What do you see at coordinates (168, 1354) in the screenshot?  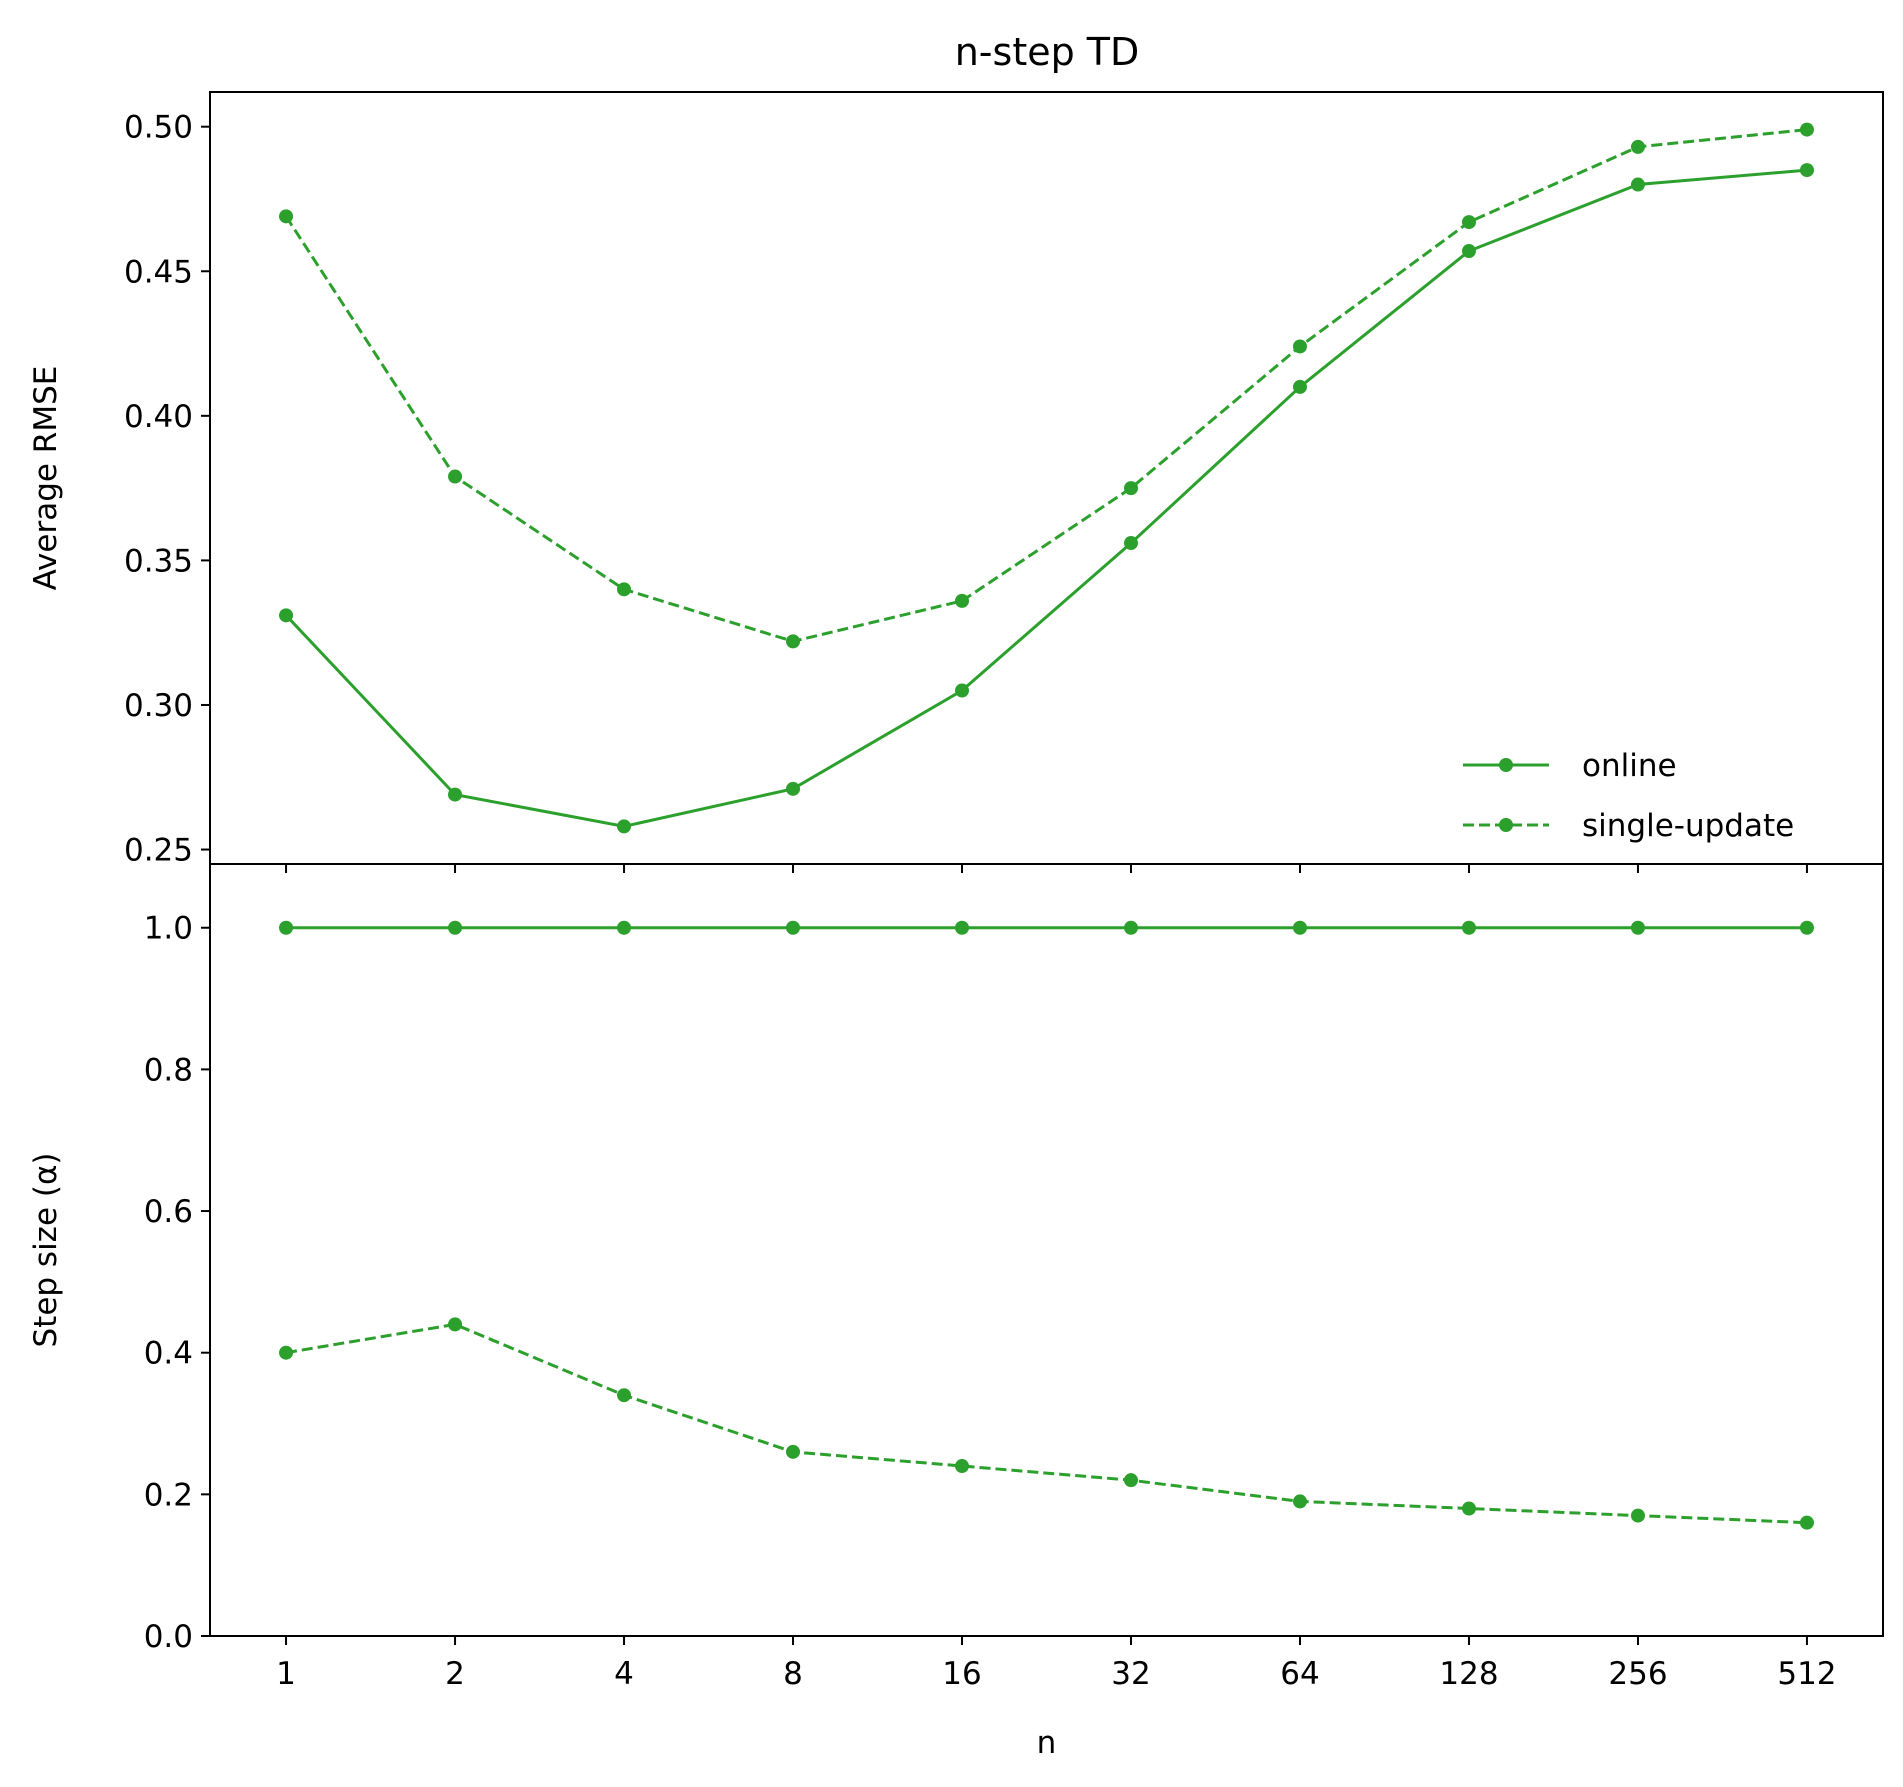 I see `y-tick-label-bottom: 0.4` at bounding box center [168, 1354].